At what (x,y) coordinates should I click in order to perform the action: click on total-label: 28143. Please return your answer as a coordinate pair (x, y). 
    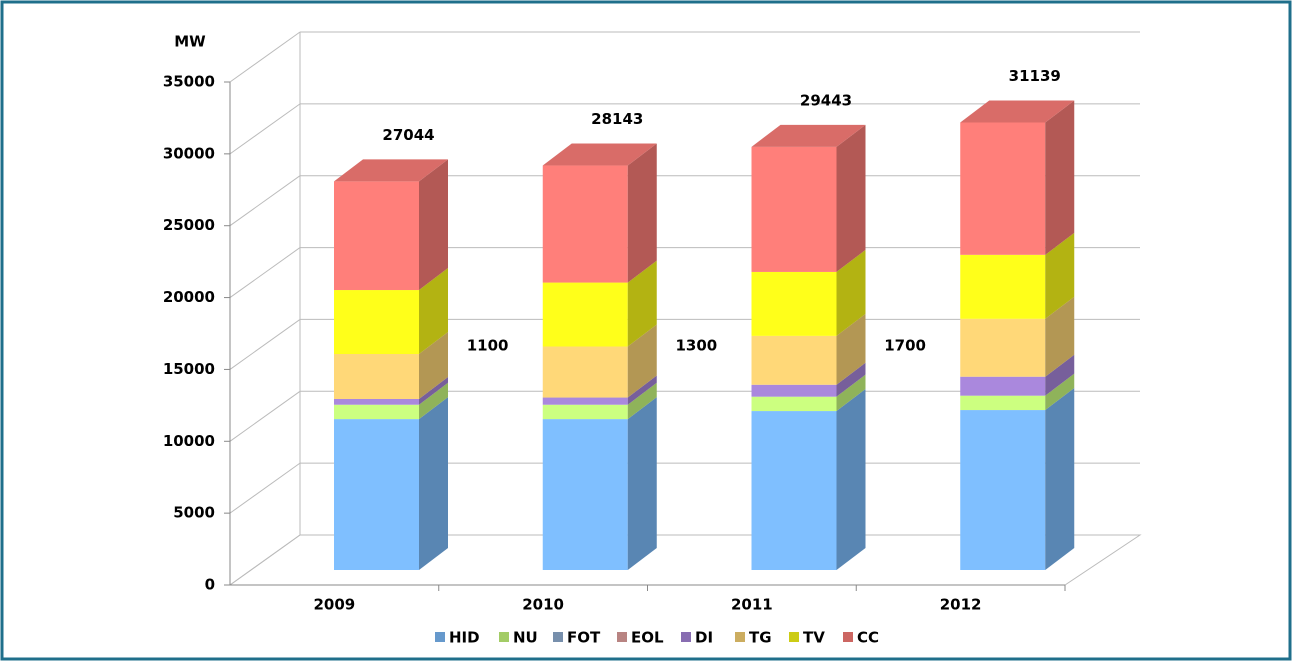
    Looking at the image, I should click on (617, 119).